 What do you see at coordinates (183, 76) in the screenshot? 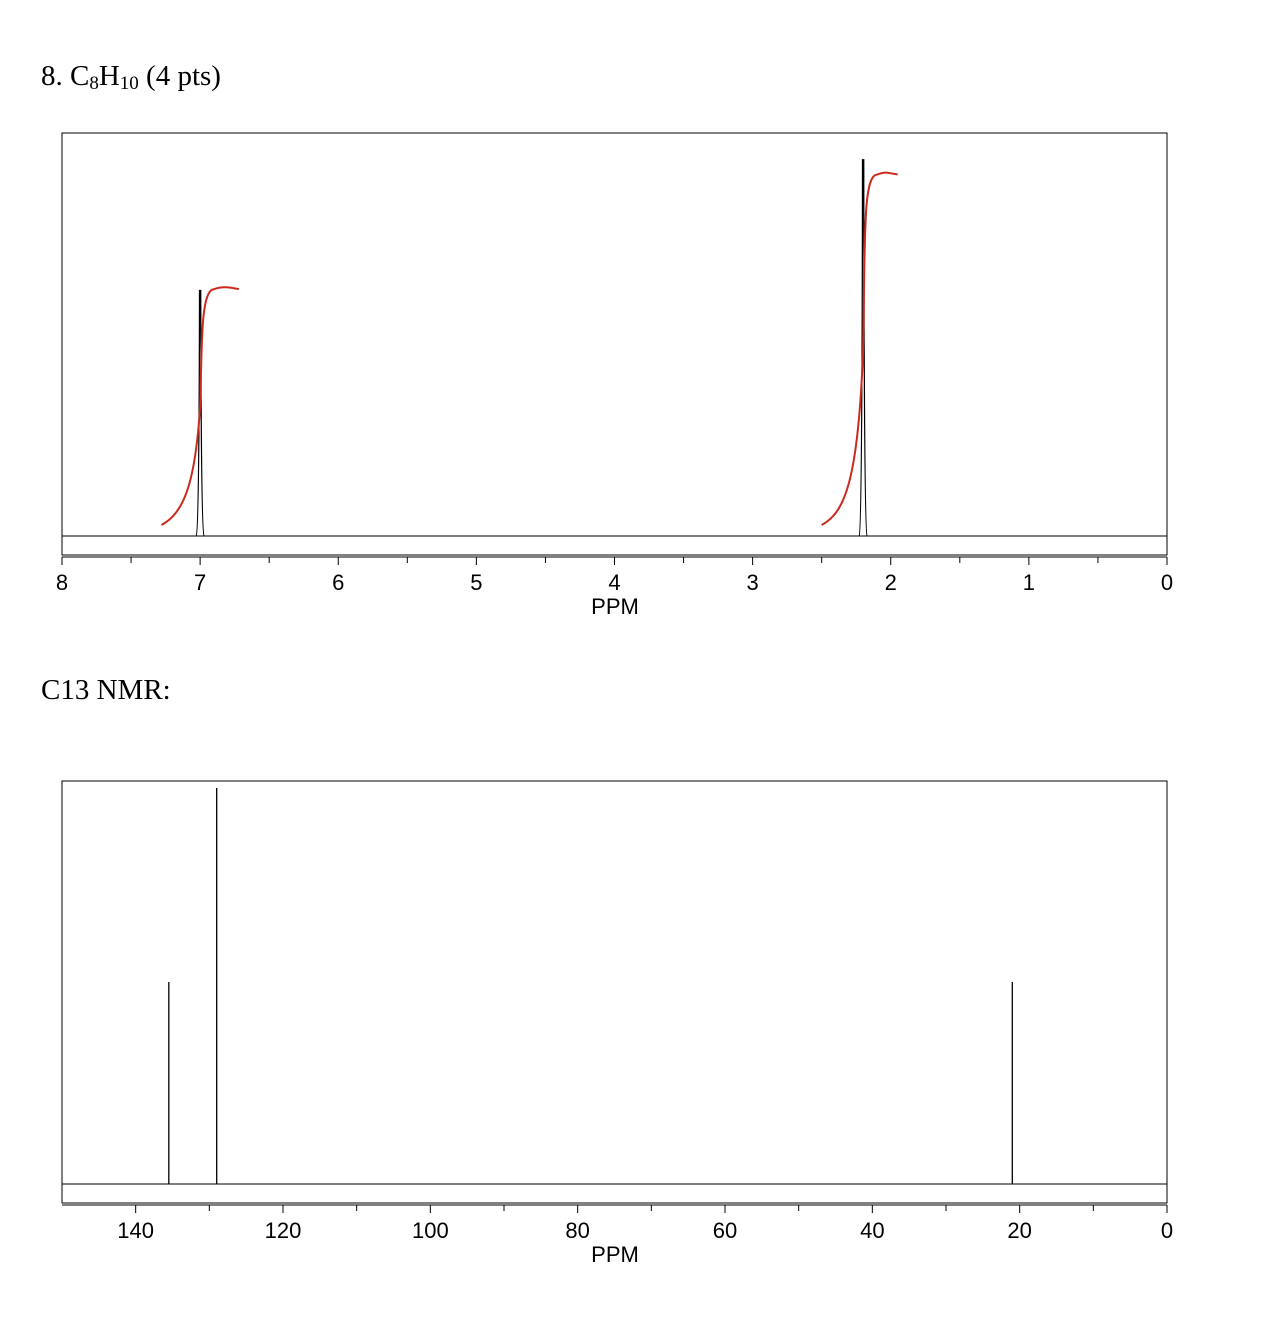
I see `problem-points: (4 pts)` at bounding box center [183, 76].